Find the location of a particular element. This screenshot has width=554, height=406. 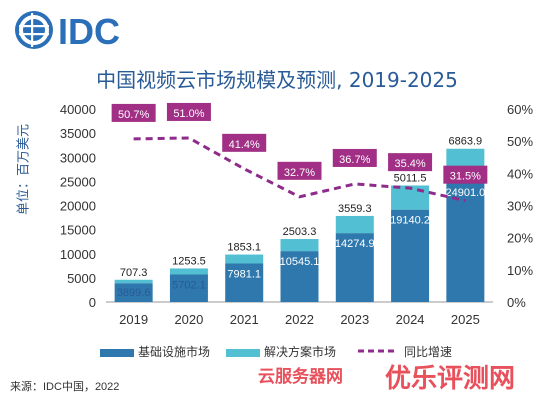

y-right-tick-label: 40% is located at coordinates (520, 173).